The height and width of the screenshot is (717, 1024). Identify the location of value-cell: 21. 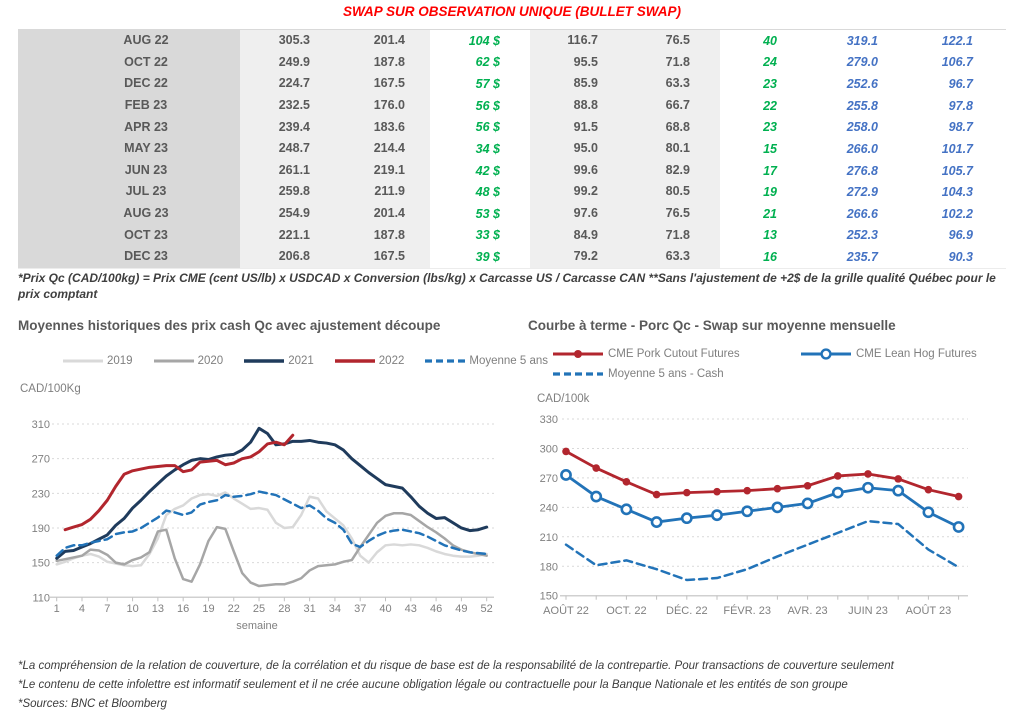
(770, 213).